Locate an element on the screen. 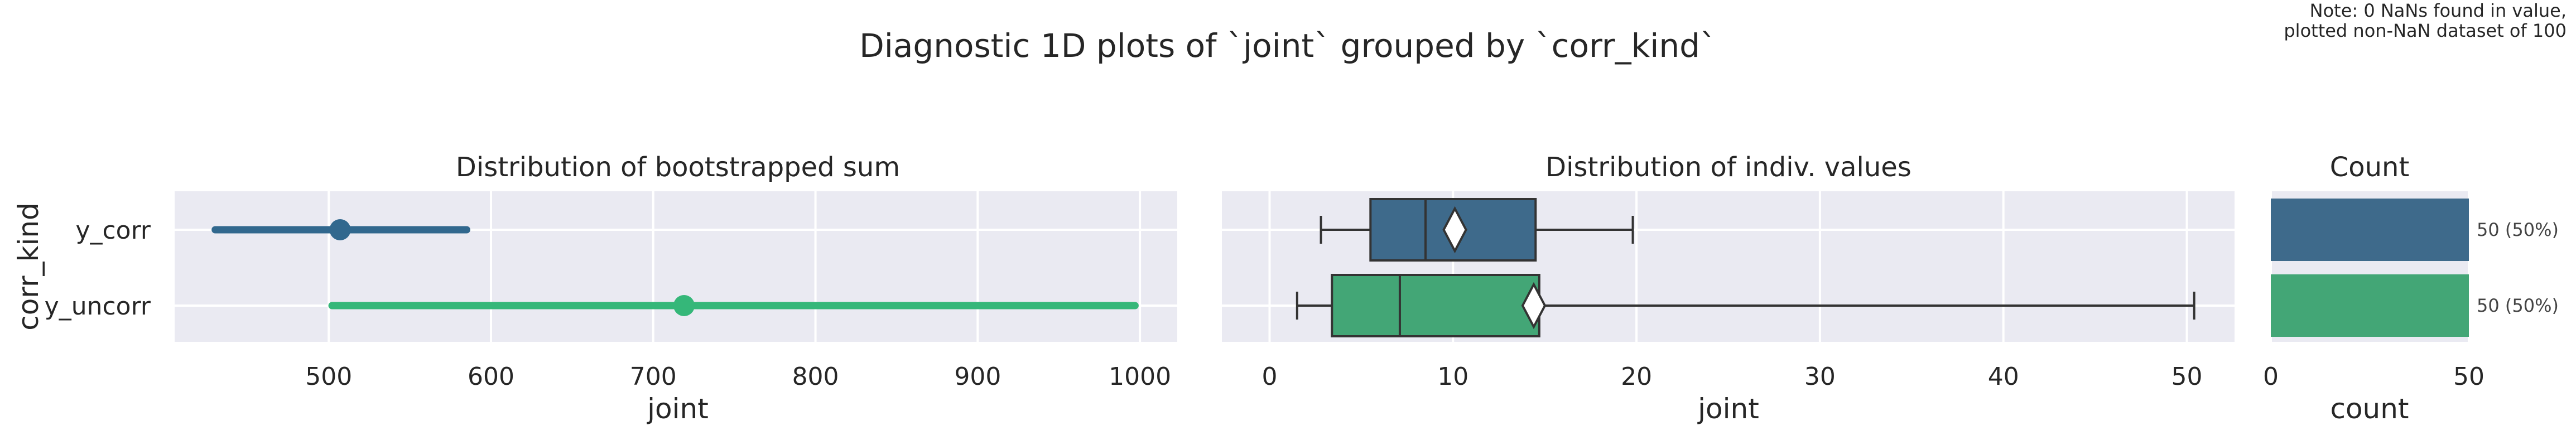 This screenshot has height=440, width=2576. category-label-y_corr: y_corr is located at coordinates (113, 230).